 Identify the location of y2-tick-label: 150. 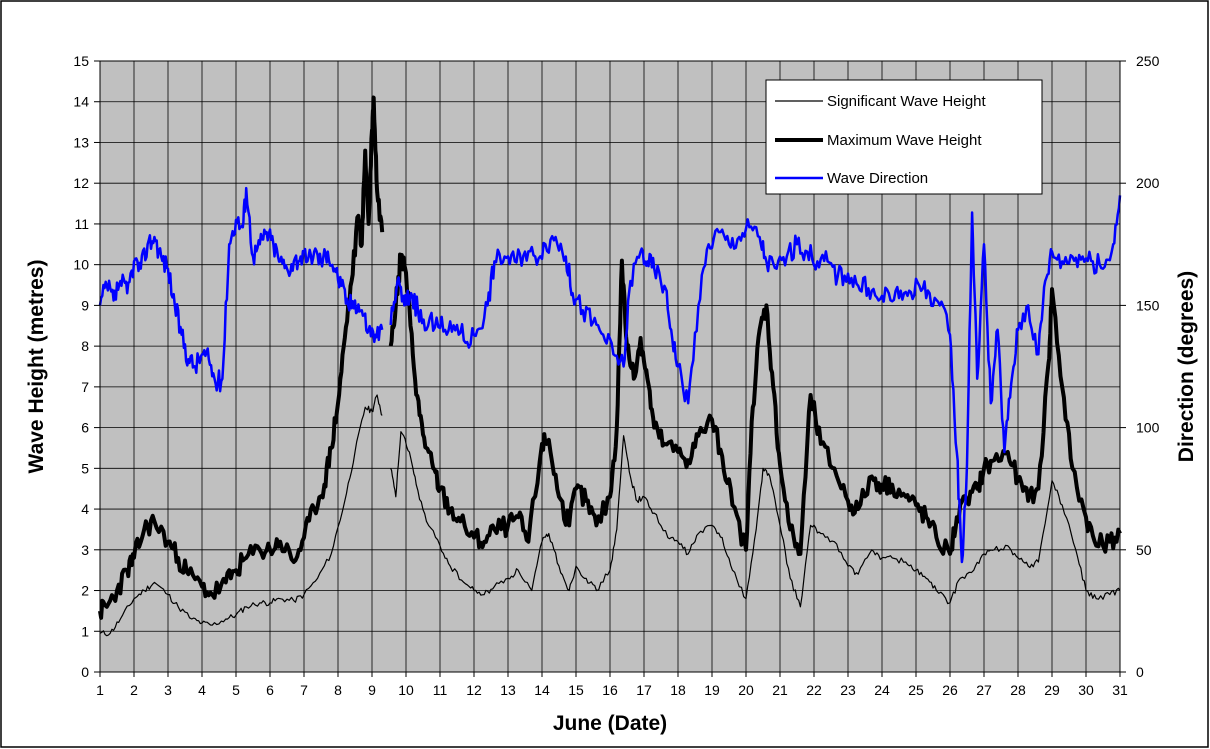
(1148, 305).